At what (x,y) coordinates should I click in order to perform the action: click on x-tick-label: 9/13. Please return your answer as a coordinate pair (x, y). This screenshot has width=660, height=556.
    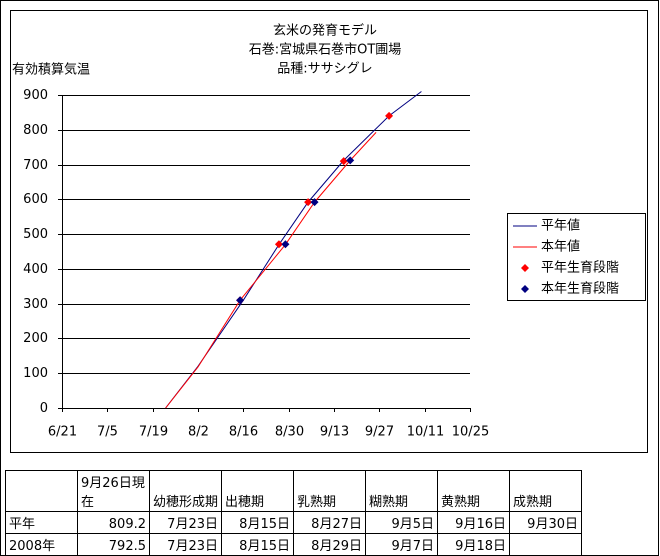
    Looking at the image, I should click on (334, 432).